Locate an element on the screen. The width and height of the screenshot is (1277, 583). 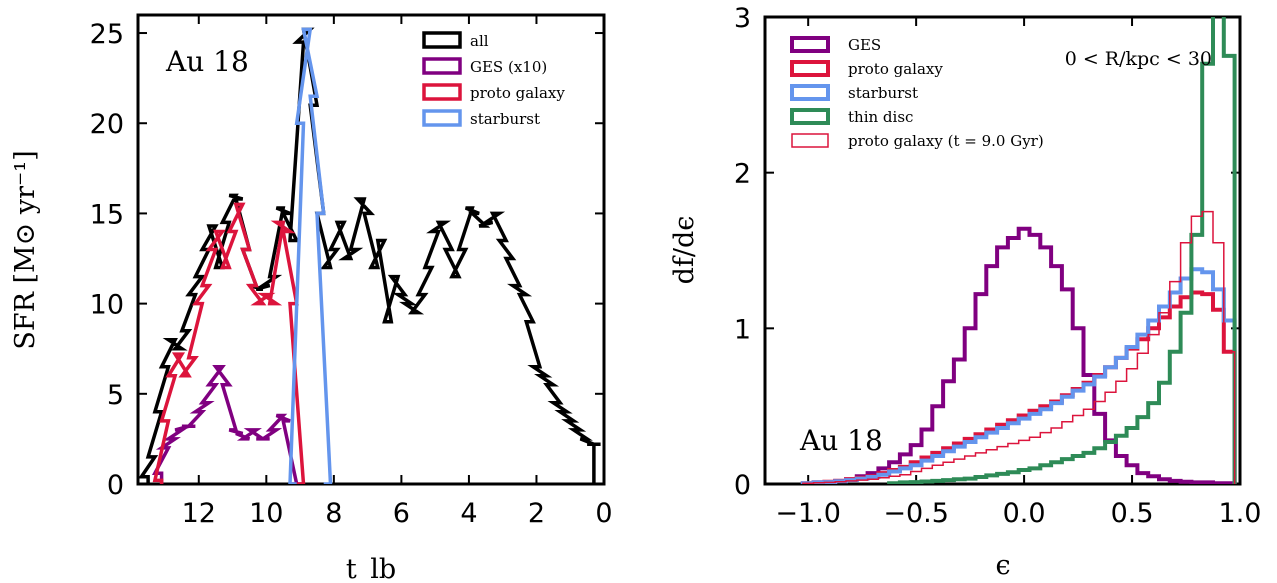
y-tick-label: 5 is located at coordinates (115, 395).